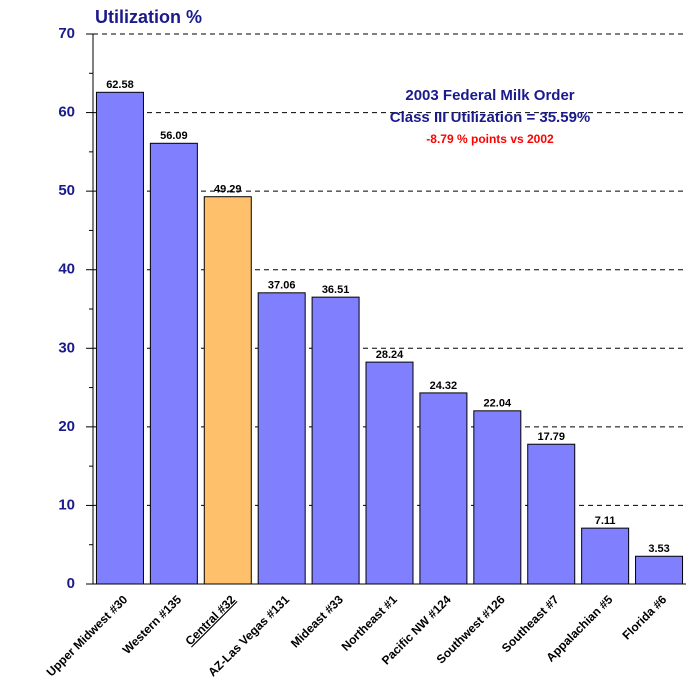  Describe the element at coordinates (120, 85) in the screenshot. I see `value-label: 62.58` at that location.